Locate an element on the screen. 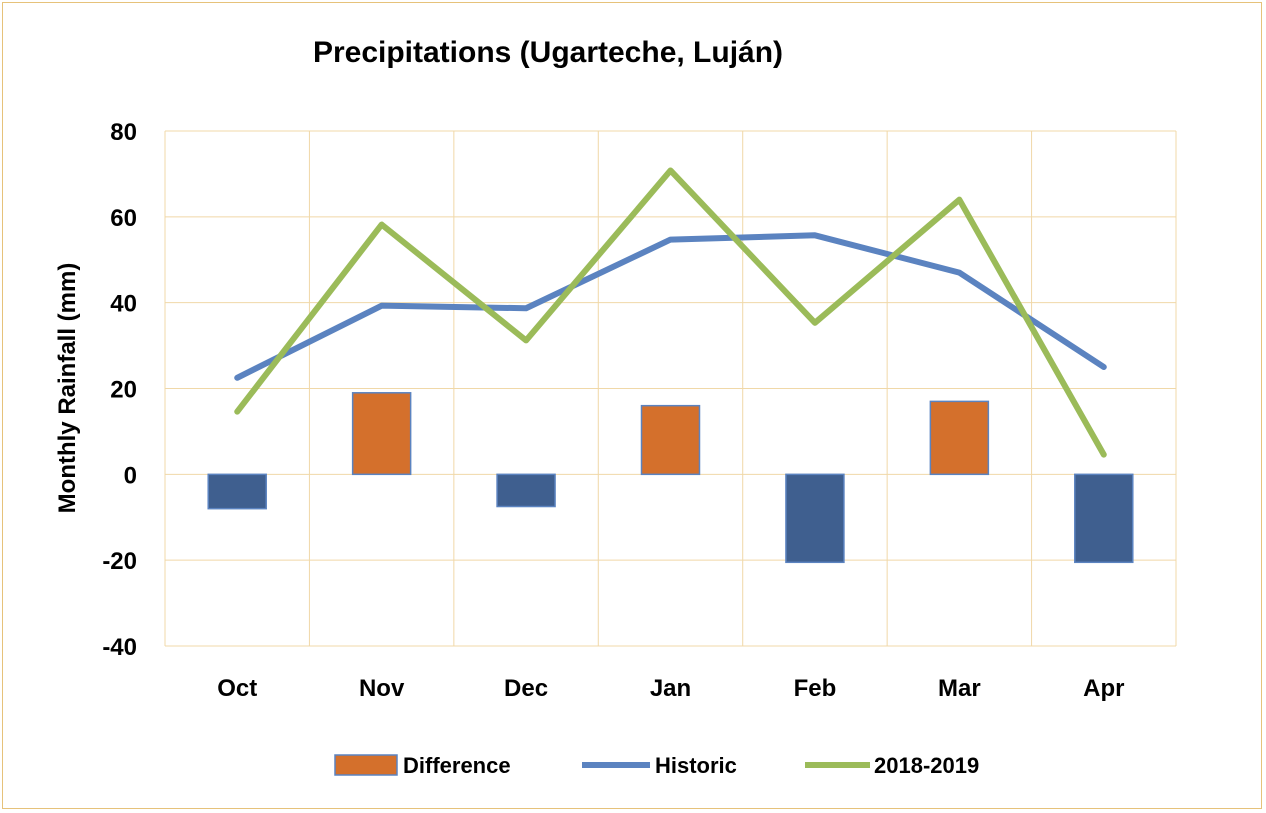 This screenshot has height=813, width=1266. x-tick-label: Apr is located at coordinates (1103, 688).